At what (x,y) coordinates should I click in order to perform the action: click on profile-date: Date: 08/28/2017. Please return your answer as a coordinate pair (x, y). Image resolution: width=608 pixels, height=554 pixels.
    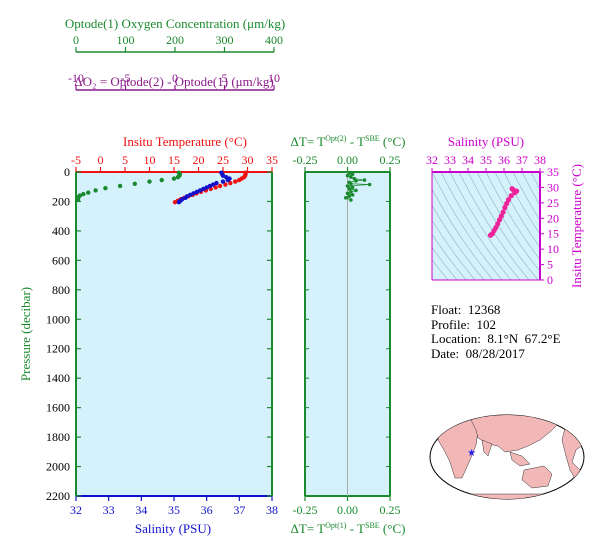
    Looking at the image, I should click on (478, 353).